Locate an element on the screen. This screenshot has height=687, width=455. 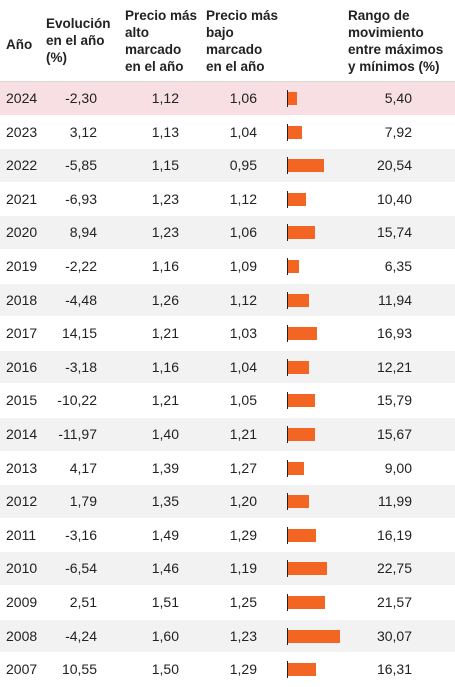
table-row: 2009 2,51 1,51 1,25 21,57 is located at coordinates (227, 602).